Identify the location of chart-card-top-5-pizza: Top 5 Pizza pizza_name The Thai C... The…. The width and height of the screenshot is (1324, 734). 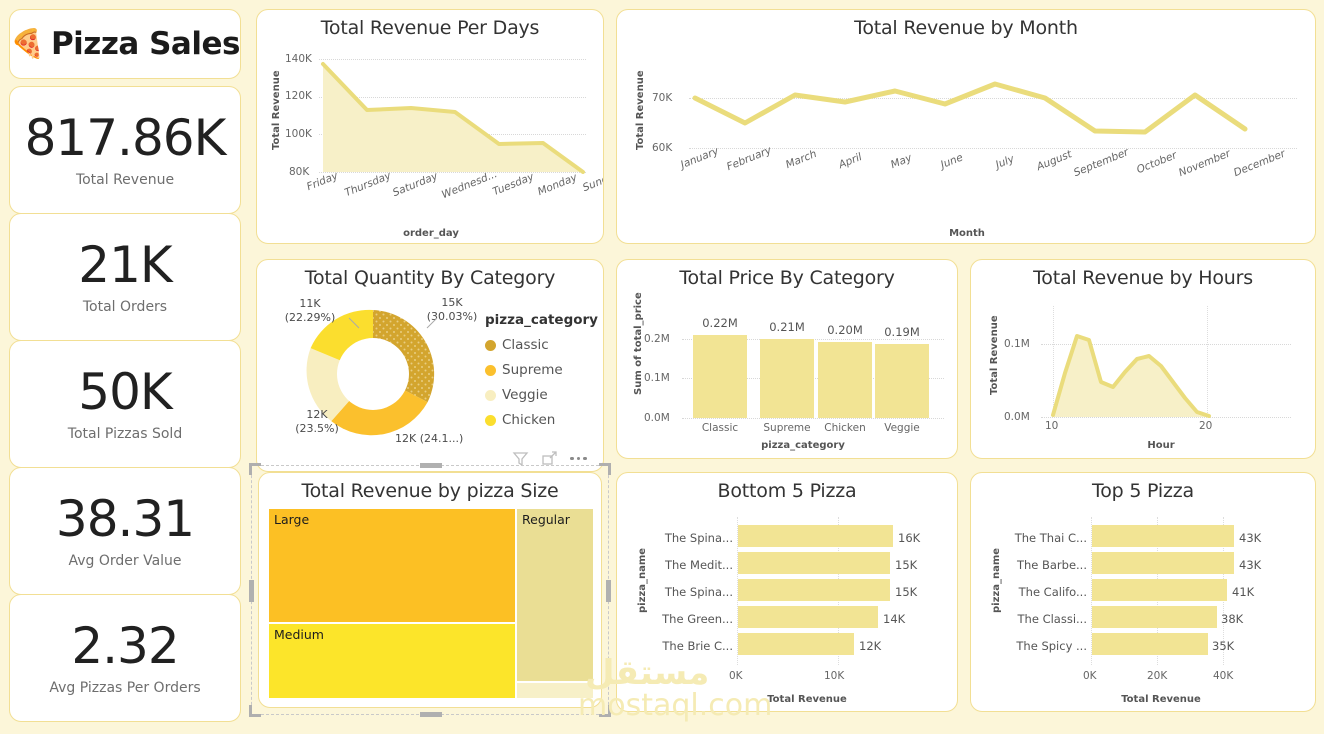
(1143, 592).